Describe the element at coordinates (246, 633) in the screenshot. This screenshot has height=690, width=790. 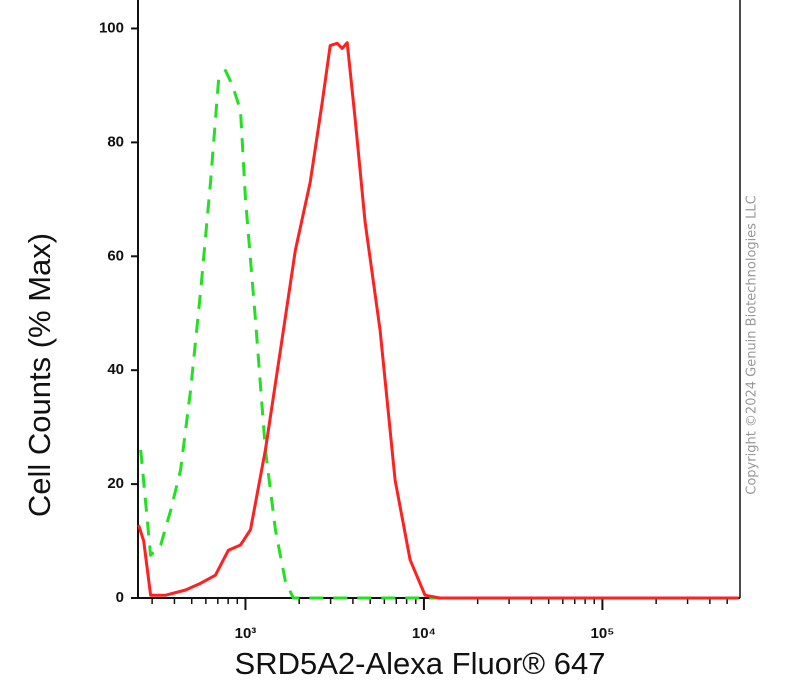
I see `x-tick-label: 10³` at that location.